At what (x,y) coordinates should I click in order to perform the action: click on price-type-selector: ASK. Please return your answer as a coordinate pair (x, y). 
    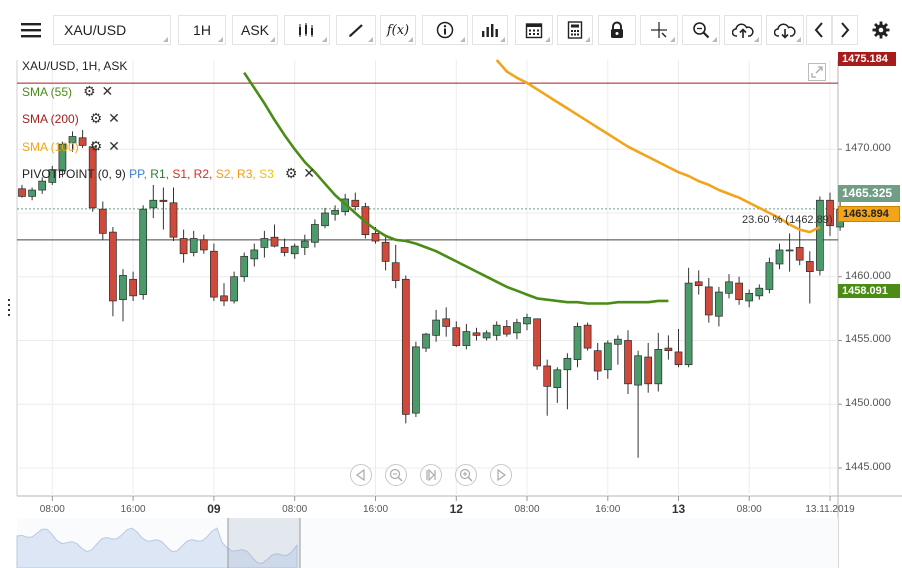
    Looking at the image, I should click on (255, 30).